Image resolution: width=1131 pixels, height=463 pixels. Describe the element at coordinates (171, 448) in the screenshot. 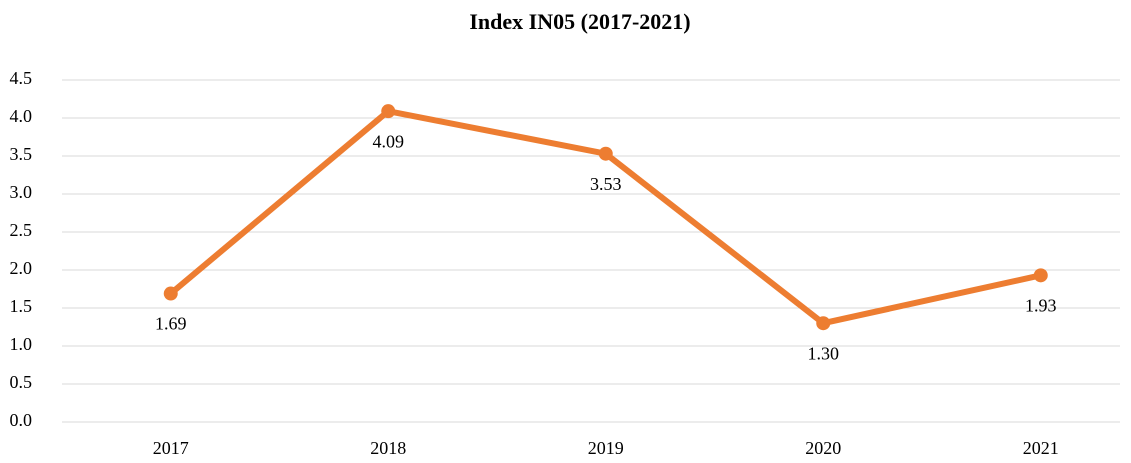

I see `x-tick-label: 2017` at that location.